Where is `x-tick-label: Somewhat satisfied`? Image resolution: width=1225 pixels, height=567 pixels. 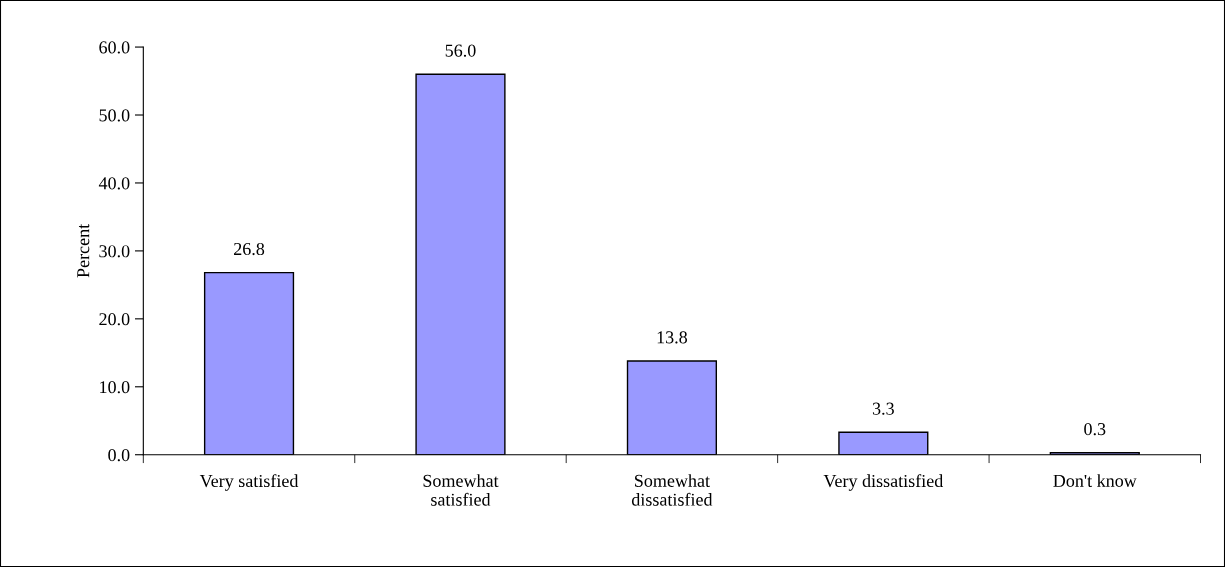
x-tick-label: Somewhat satisfied is located at coordinates (461, 490).